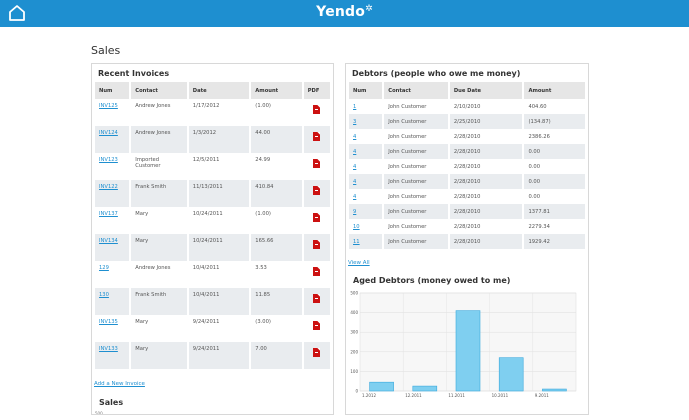 The width and height of the screenshot is (689, 420). I want to click on y-tick-label: 500, so click(354, 293).